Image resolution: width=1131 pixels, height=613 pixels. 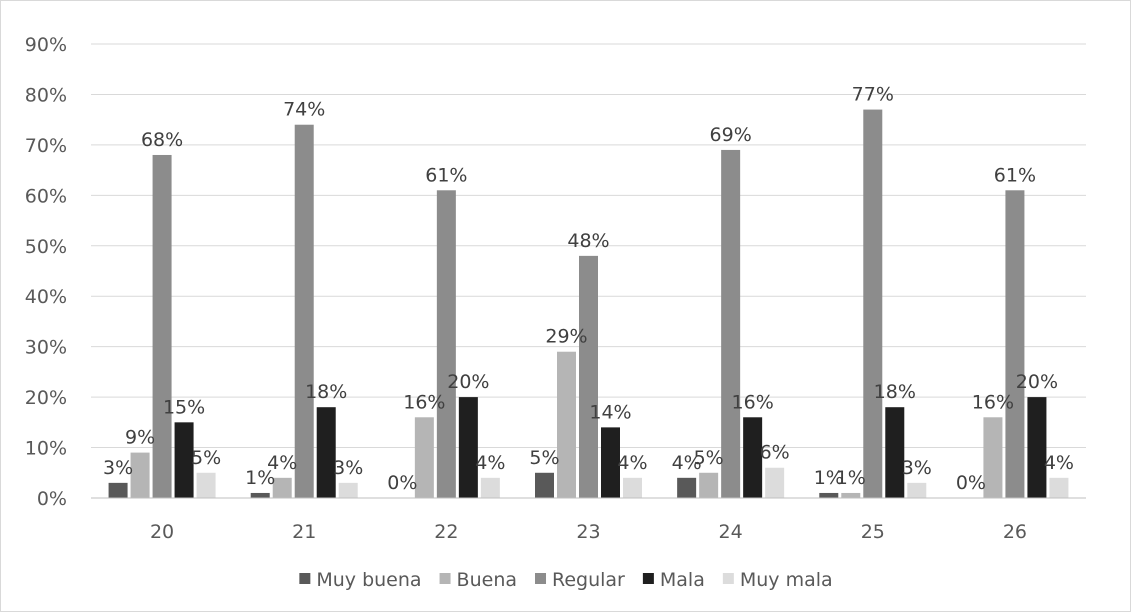 What do you see at coordinates (162, 532) in the screenshot?
I see `x-tick-label: 20` at bounding box center [162, 532].